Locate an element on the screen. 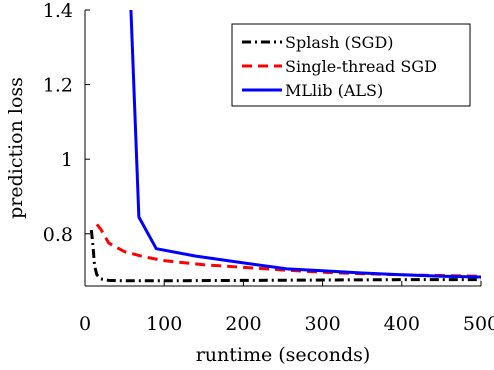  y-axis-label: prediction loss is located at coordinates (16, 148).